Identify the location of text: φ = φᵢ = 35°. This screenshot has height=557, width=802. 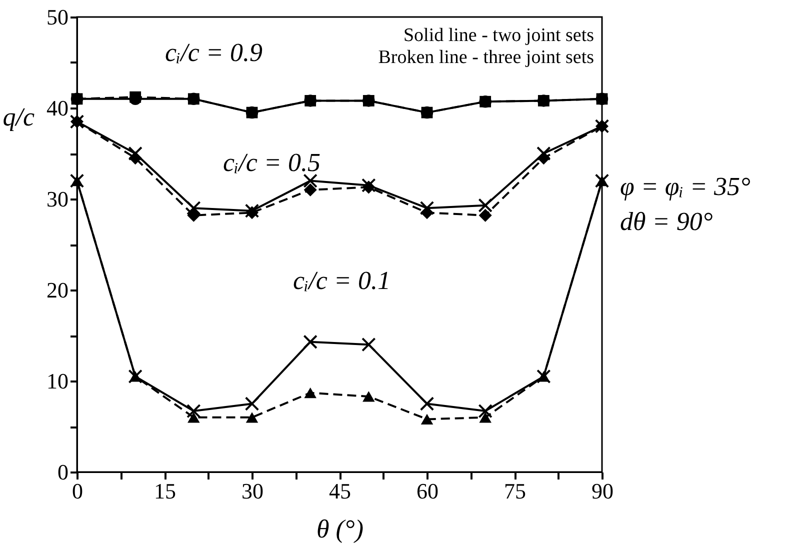
(685, 186).